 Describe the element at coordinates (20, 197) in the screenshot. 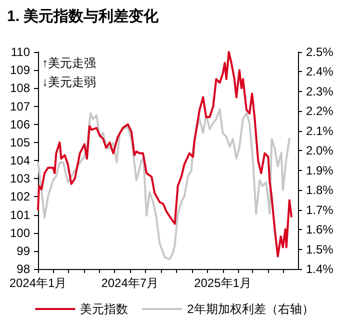

I see `y-tick-label: 102` at that location.